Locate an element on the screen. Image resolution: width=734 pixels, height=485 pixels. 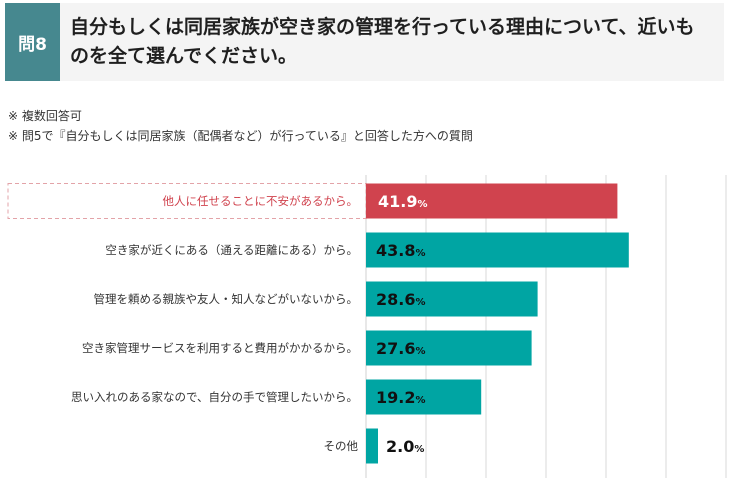
category-label: 他人に任せることに不安があるから。 is located at coordinates (261, 201).